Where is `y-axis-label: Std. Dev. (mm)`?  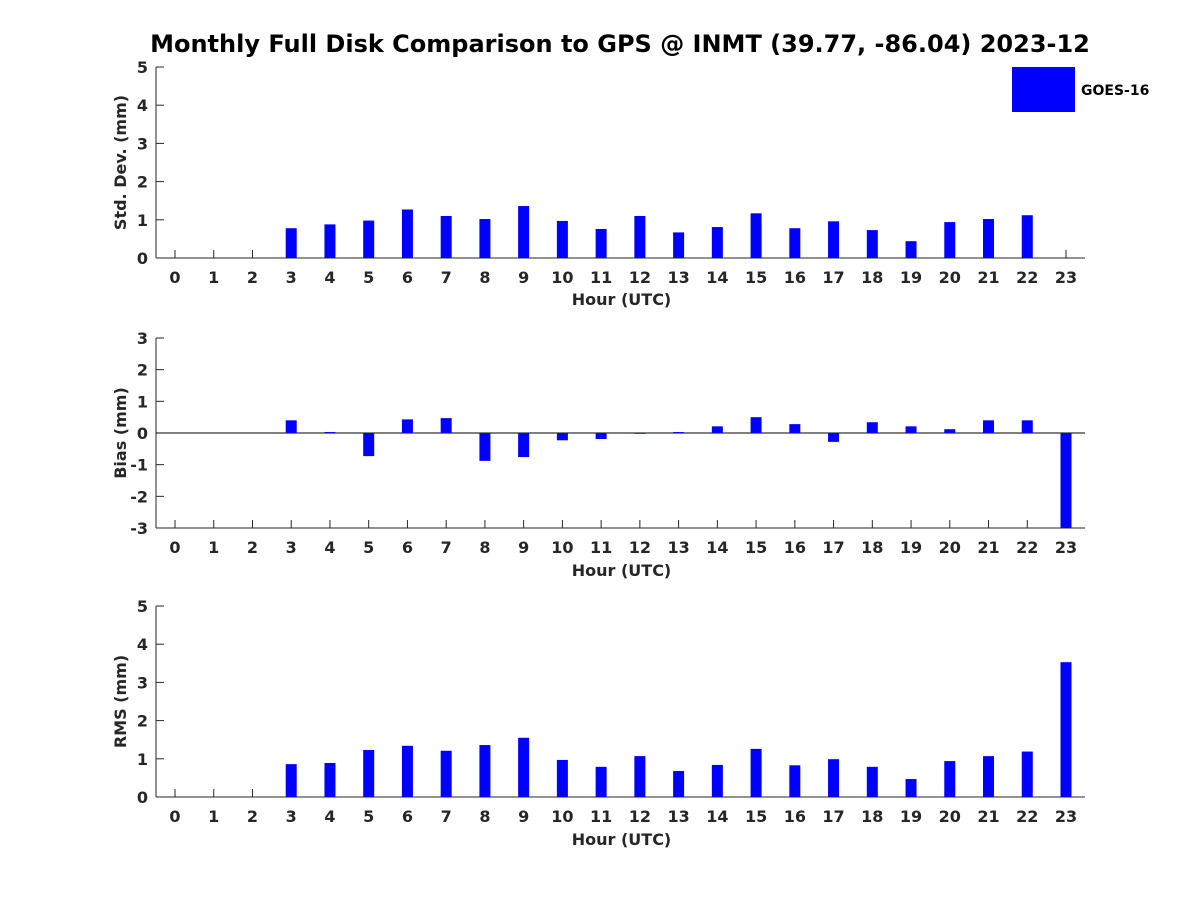
y-axis-label: Std. Dev. (mm) is located at coordinates (120, 162).